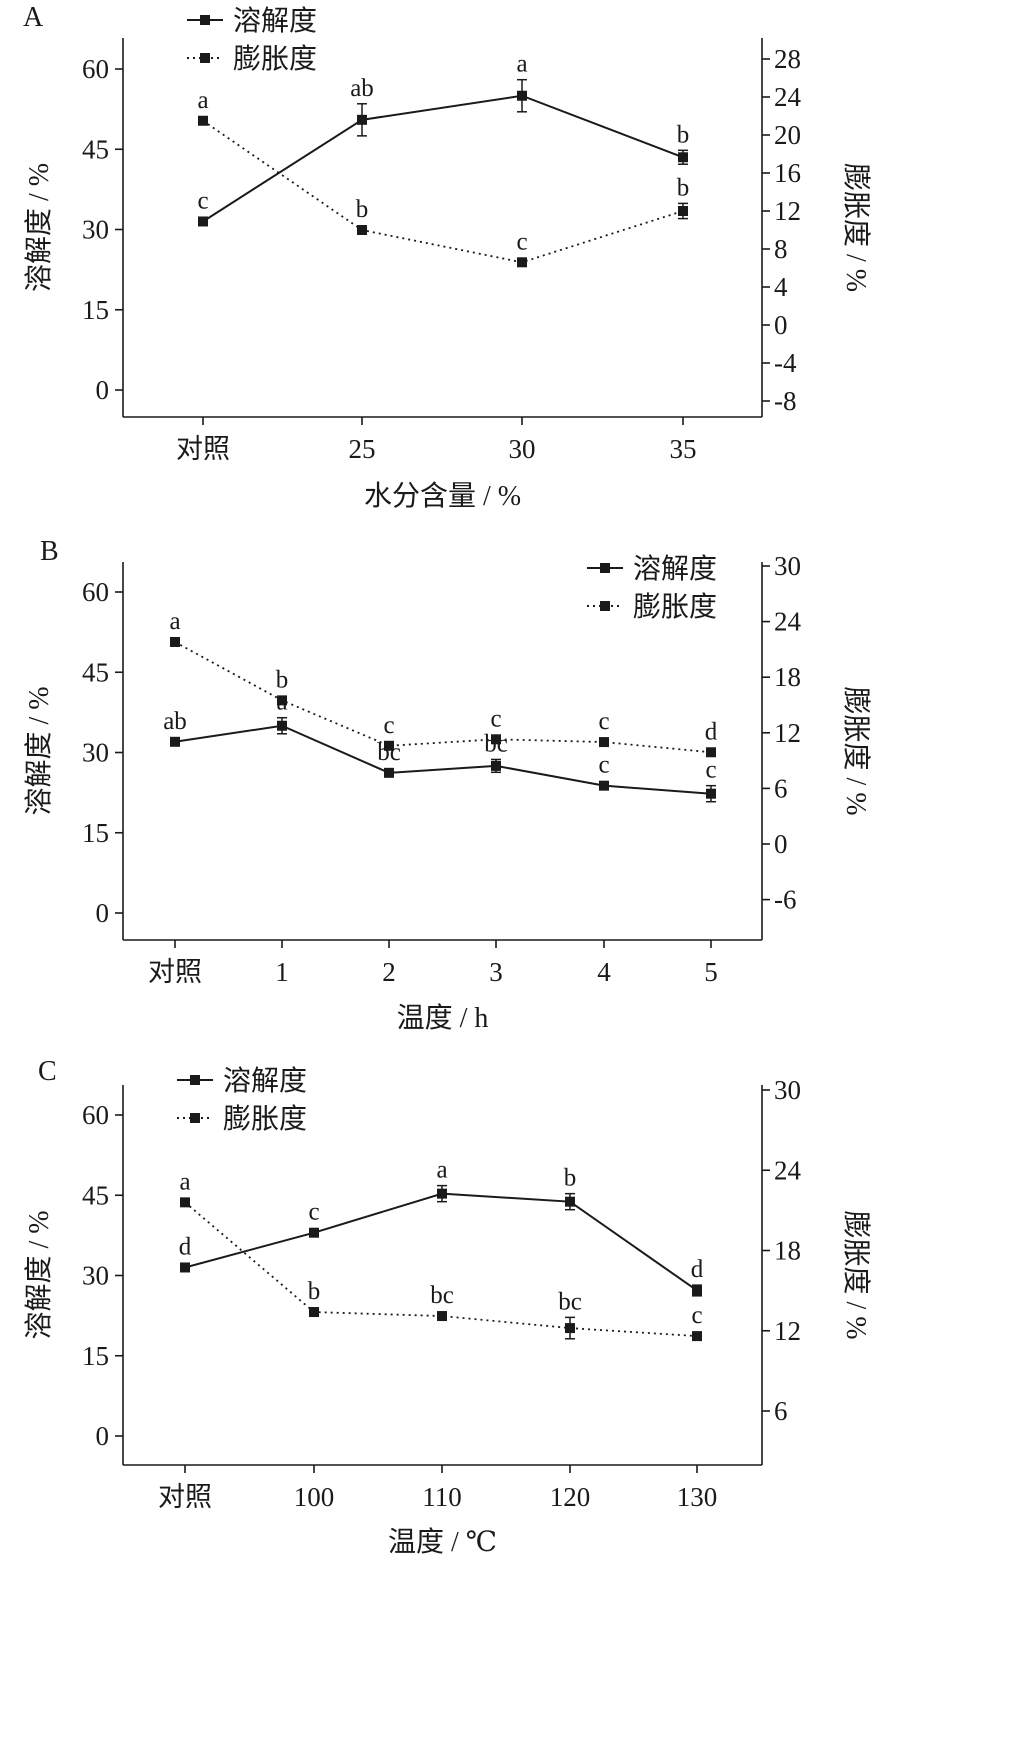 This screenshot has width=1014, height=1753. I want to click on x-tick-label: 4, so click(604, 972).